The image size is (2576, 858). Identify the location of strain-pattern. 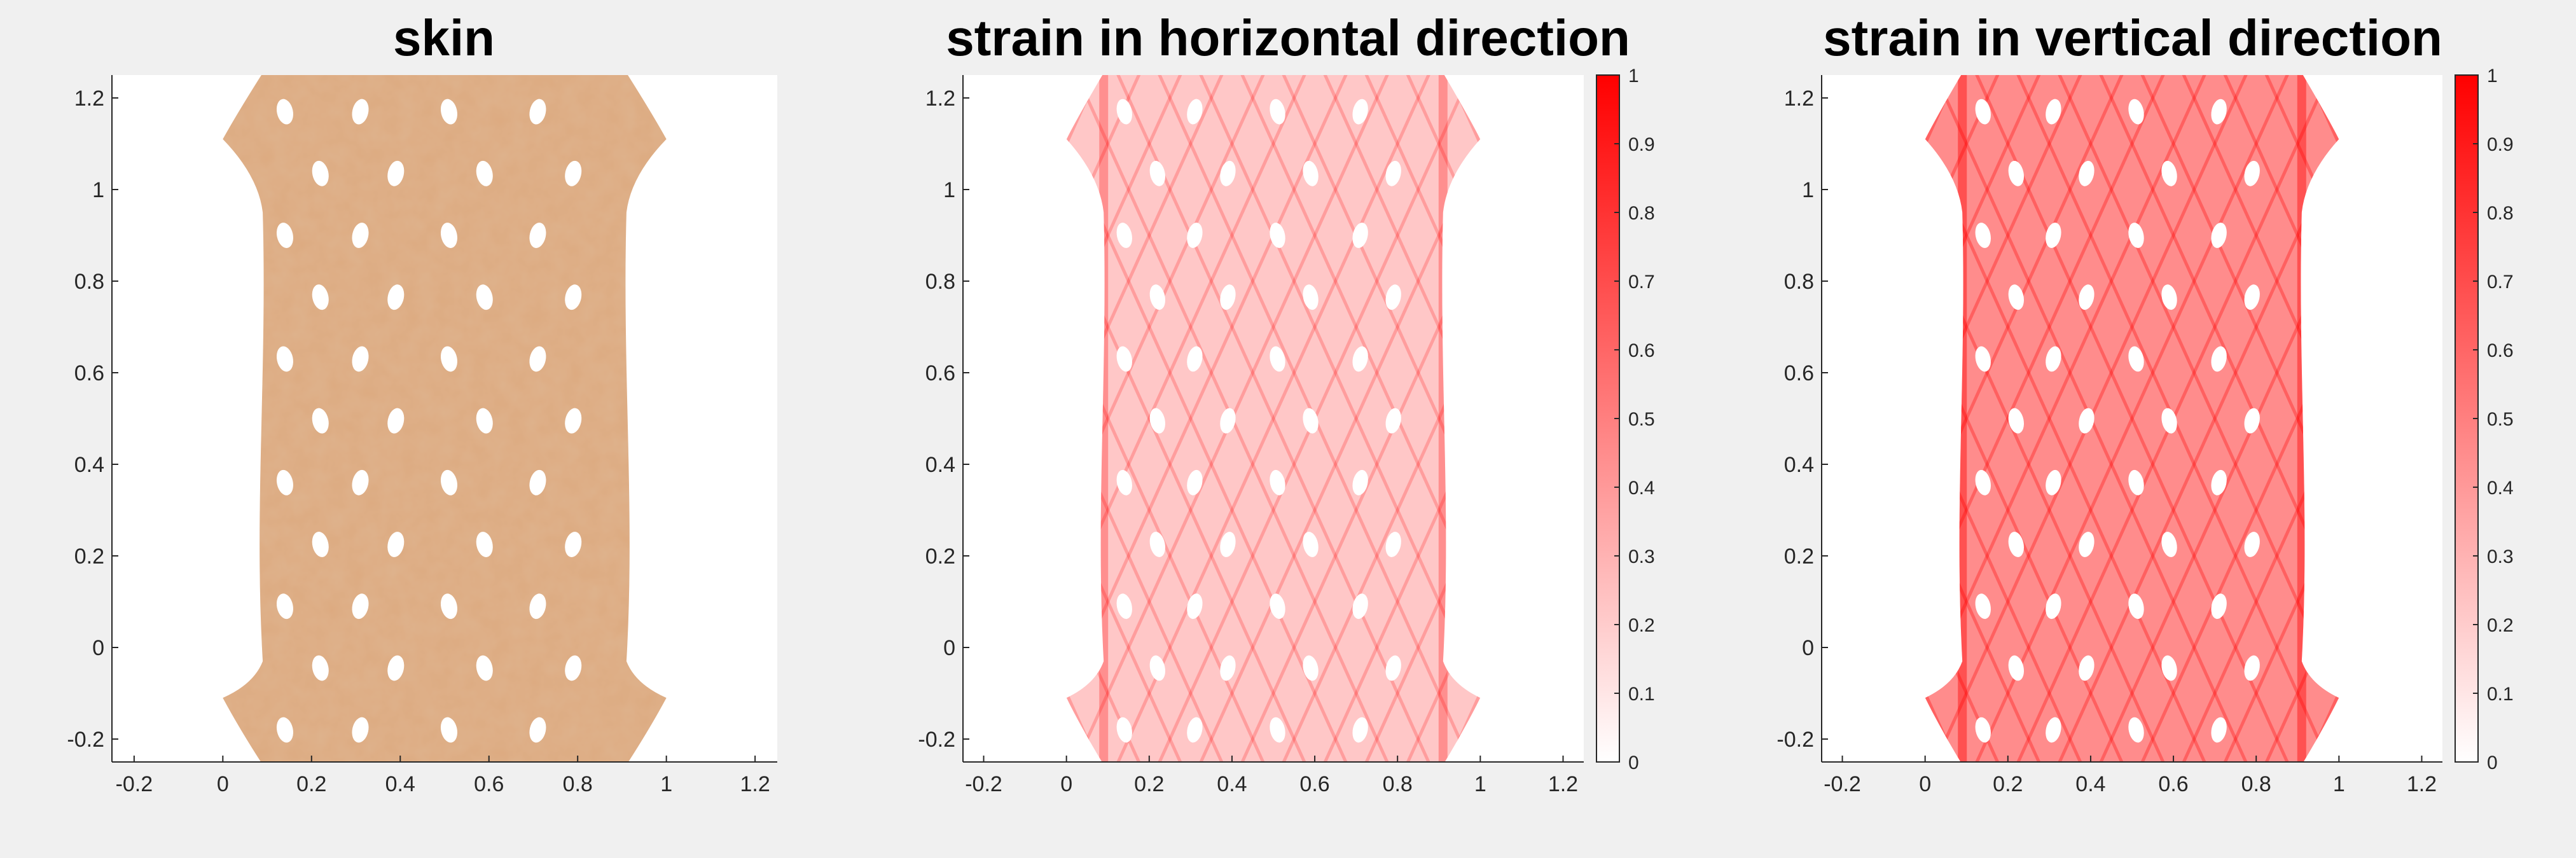
(1273, 419).